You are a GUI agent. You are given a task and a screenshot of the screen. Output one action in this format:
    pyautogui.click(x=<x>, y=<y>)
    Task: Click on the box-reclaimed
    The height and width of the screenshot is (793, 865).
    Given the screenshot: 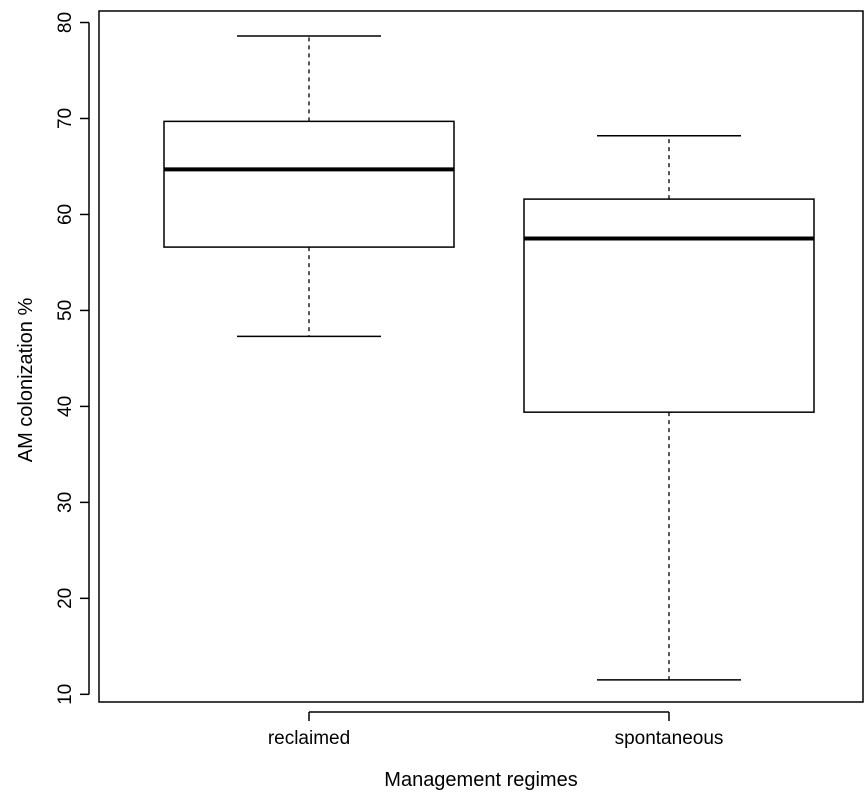 What is the action you would take?
    pyautogui.click(x=309, y=186)
    